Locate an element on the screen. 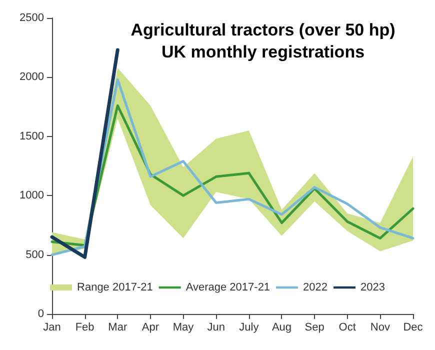 The width and height of the screenshot is (435, 350). text: Agricultural tractors (over 50 hp) UK monthly registrations is located at coordinates (263, 41).